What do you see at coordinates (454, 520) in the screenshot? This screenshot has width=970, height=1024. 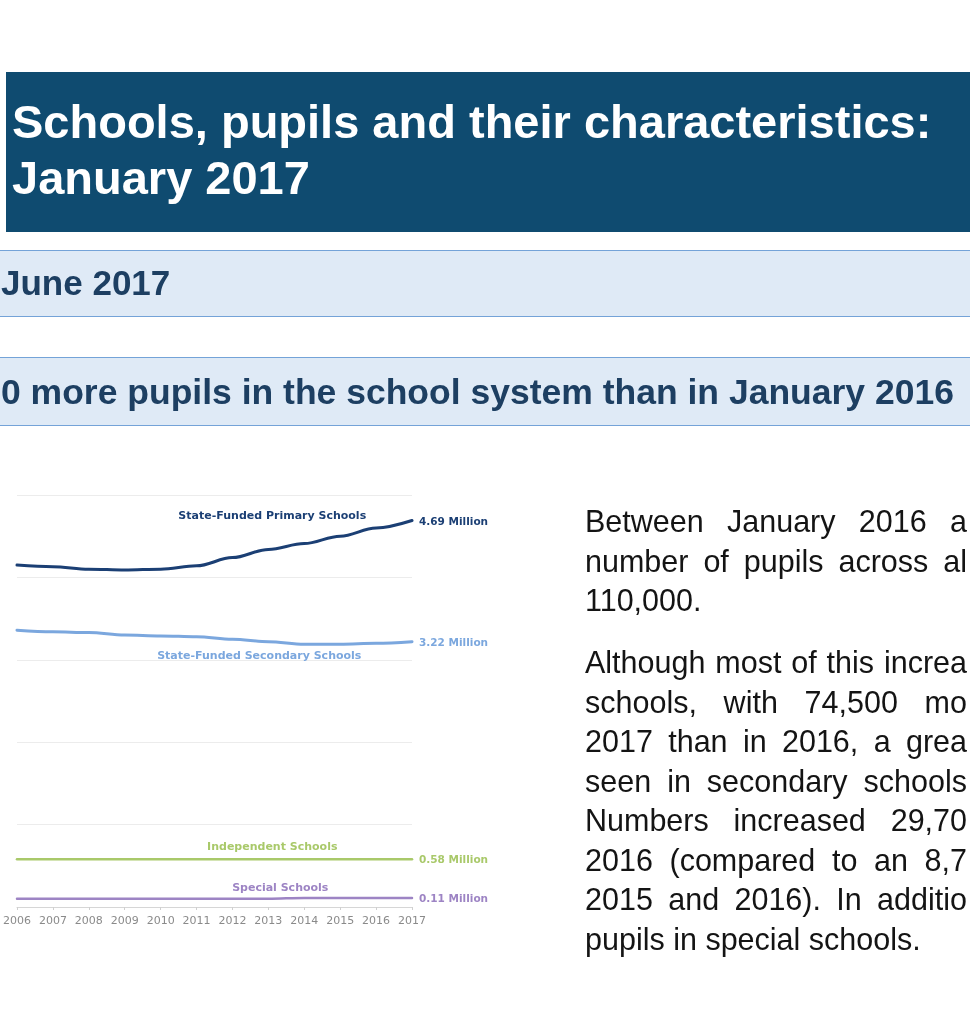 I see `data-label: 4.69 Million` at bounding box center [454, 520].